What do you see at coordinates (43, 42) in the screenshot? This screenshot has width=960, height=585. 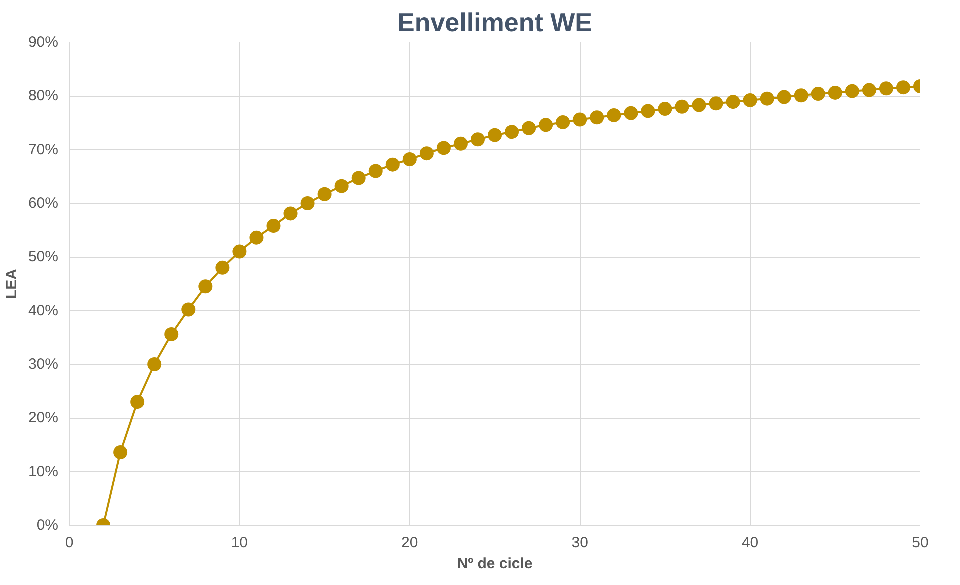 I see `y-tick-label: 90%` at bounding box center [43, 42].